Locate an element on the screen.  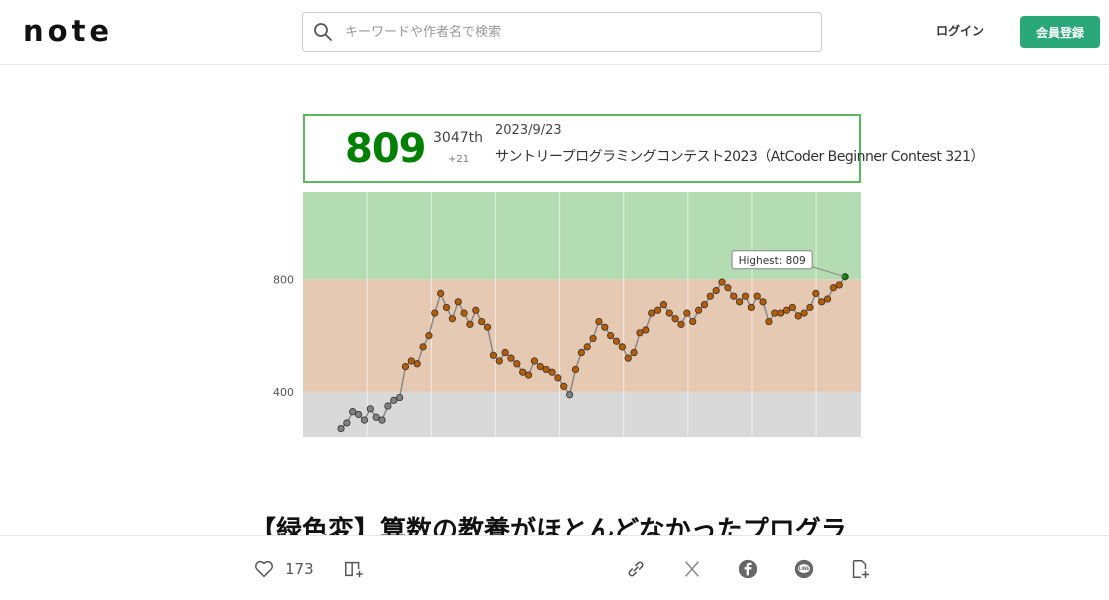
share-facebook-button is located at coordinates (748, 569).